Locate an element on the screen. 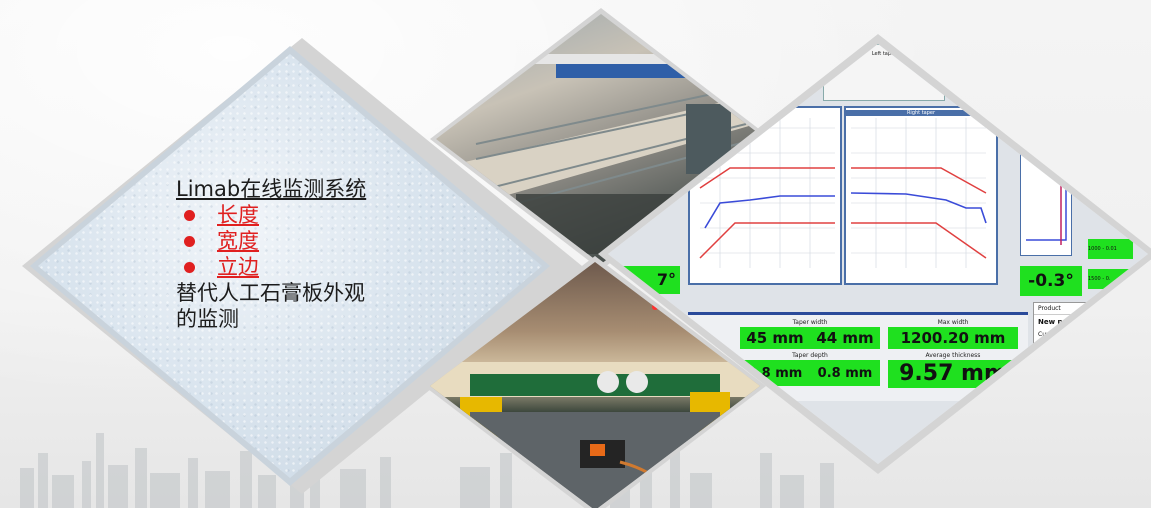 Image resolution: width=1151 pixels, height=508 pixels. feature-list: Limab在线监测系统 长度 宽度 立边 替代人工石膏板外观 的监测 is located at coordinates (271, 254).